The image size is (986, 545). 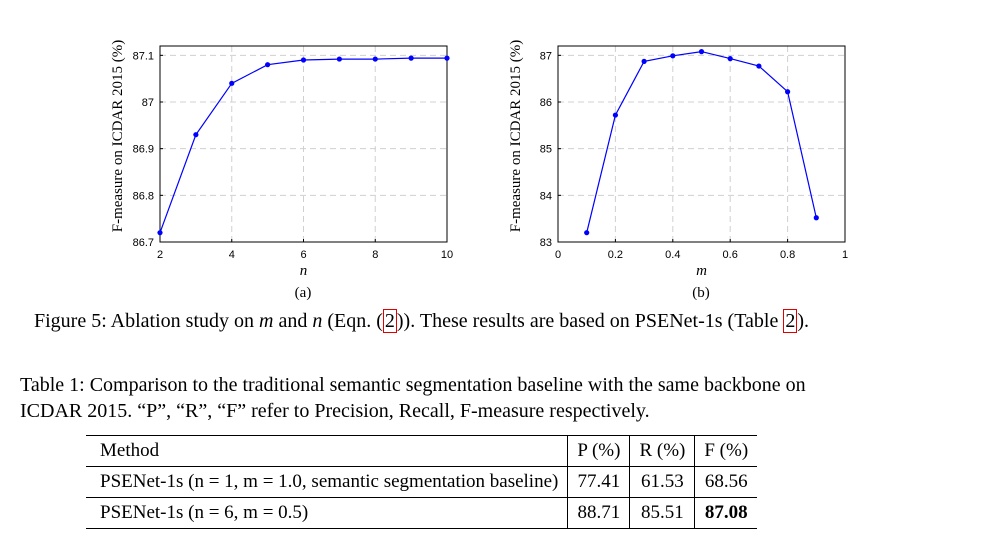 I want to click on chart-a-x-tick-label: 8, so click(x=375, y=255).